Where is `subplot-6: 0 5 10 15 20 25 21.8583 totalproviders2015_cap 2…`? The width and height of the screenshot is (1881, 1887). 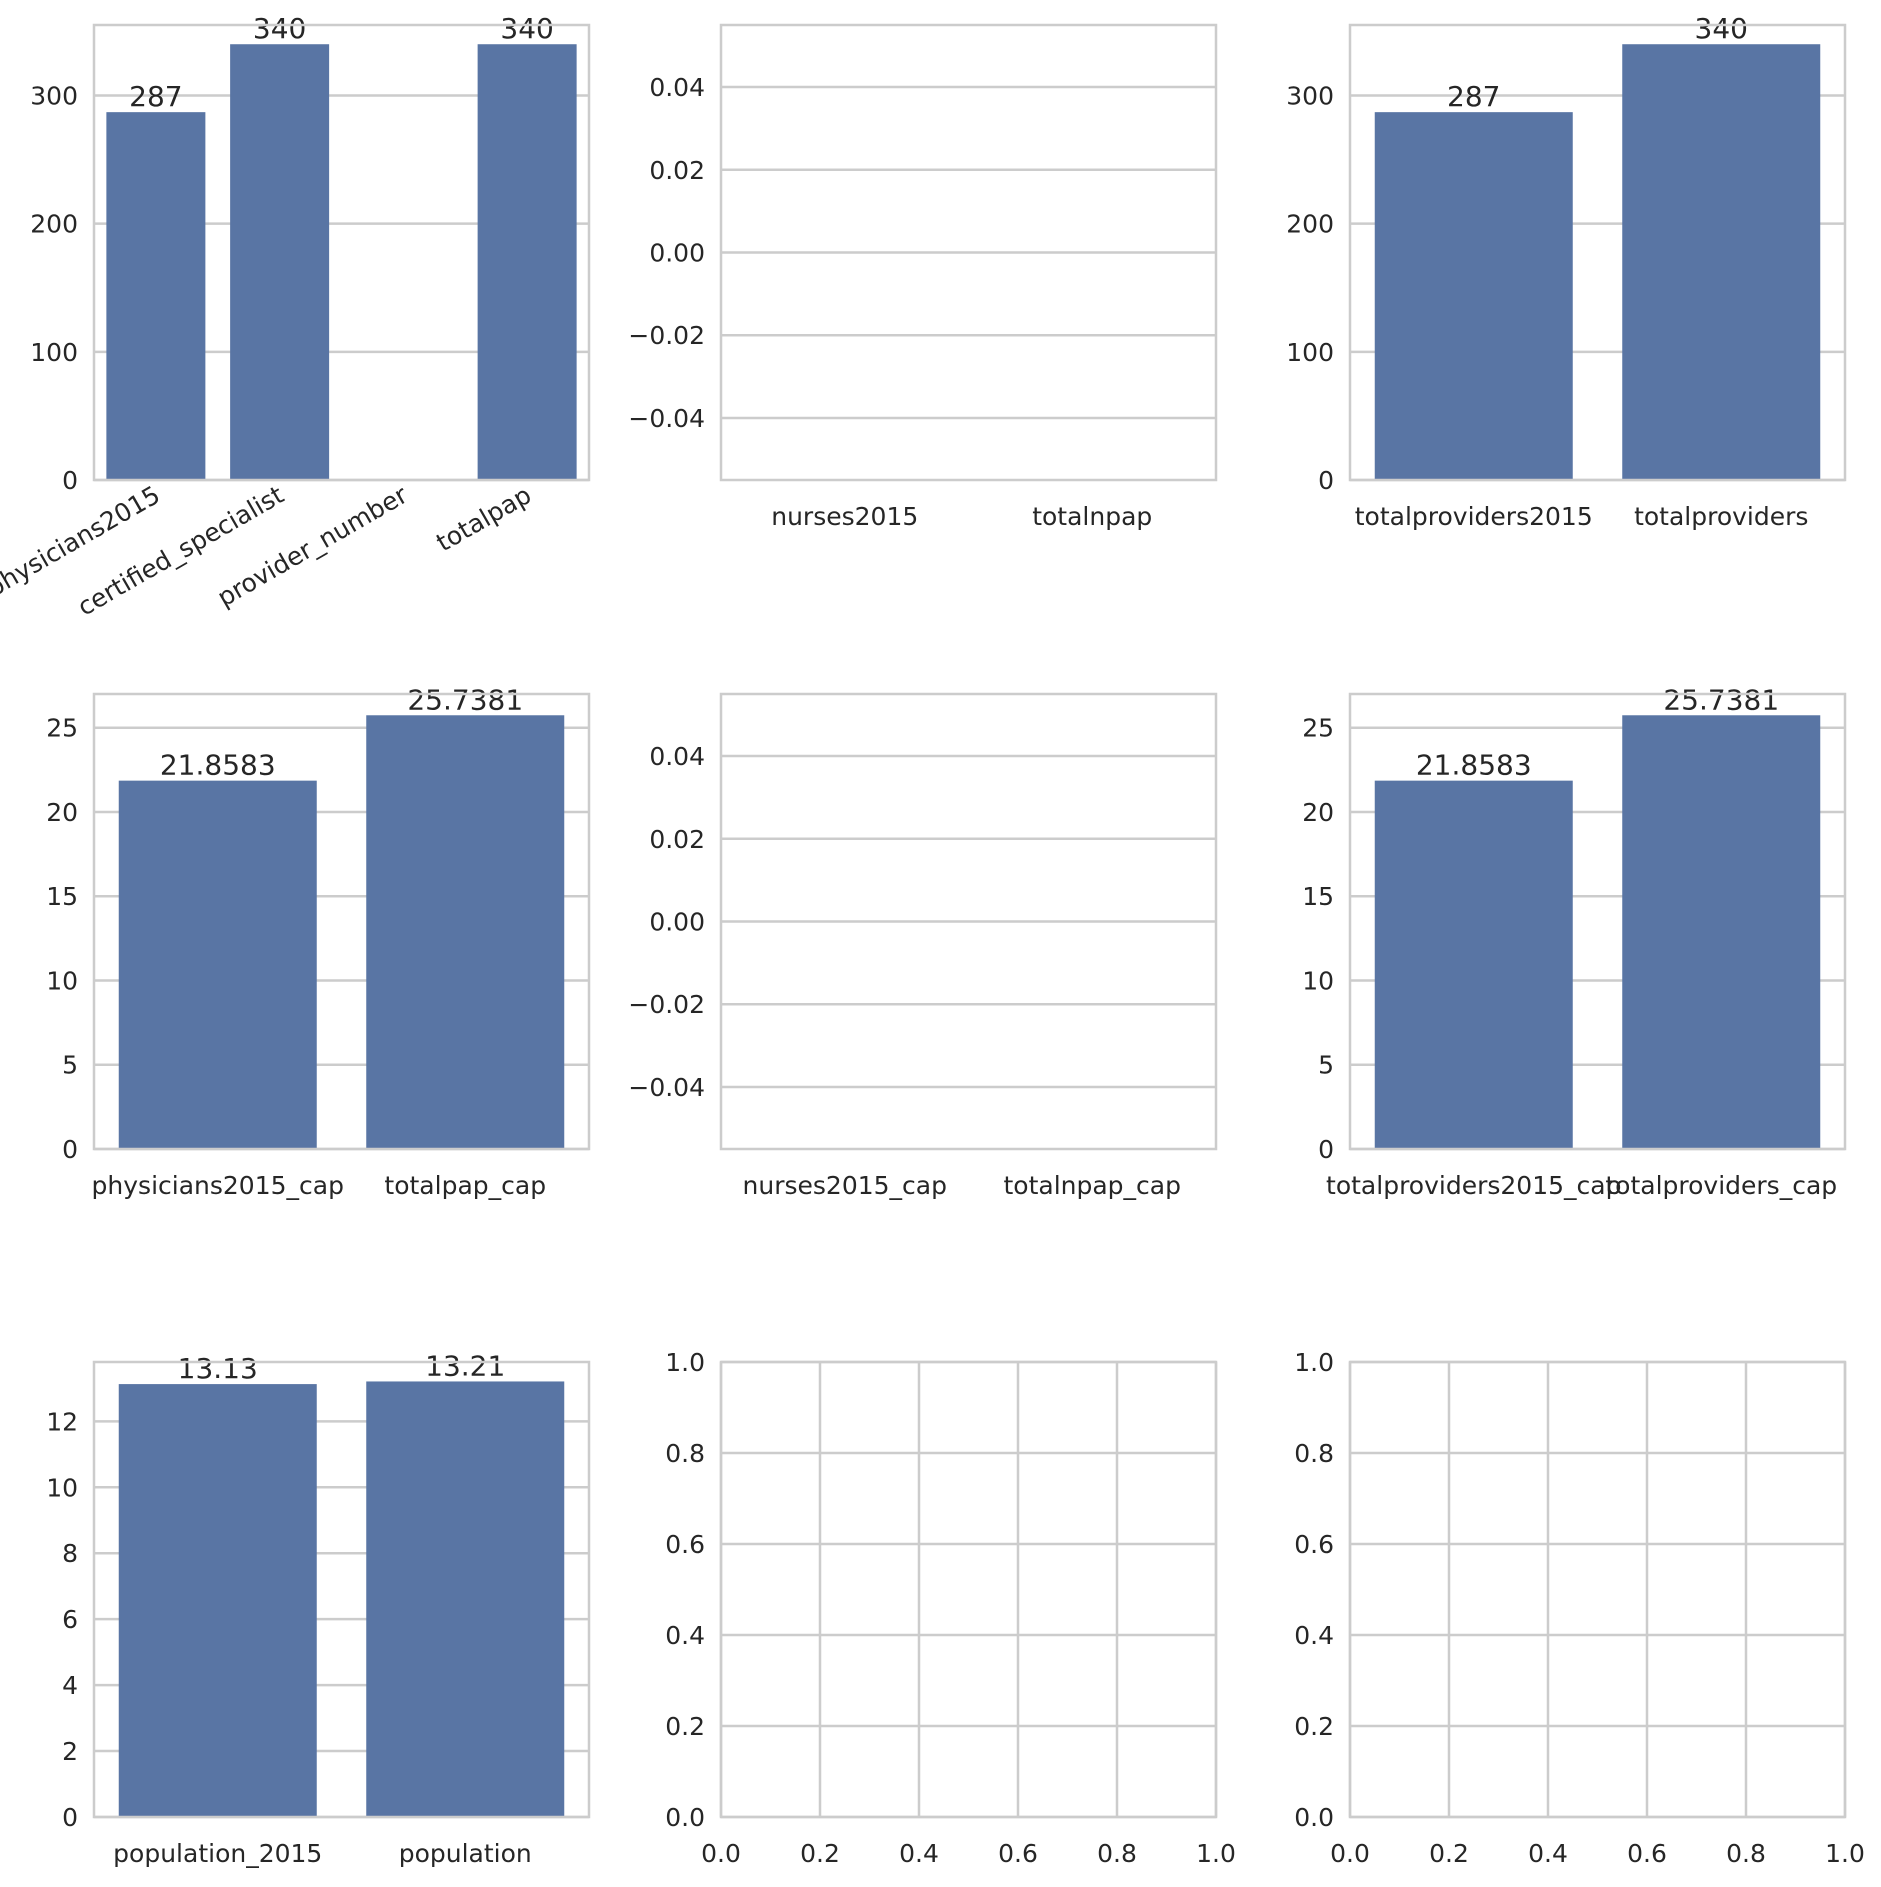
subplot-6: 0 5 10 15 20 25 21.8583 totalproviders2015_cap 2… is located at coordinates (1574, 941).